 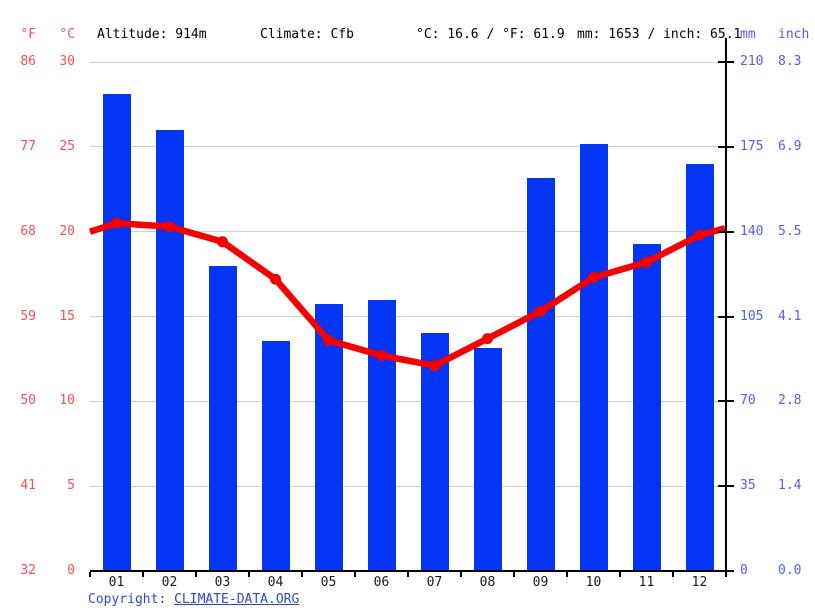 What do you see at coordinates (408, 486) in the screenshot?
I see `gridline-5c` at bounding box center [408, 486].